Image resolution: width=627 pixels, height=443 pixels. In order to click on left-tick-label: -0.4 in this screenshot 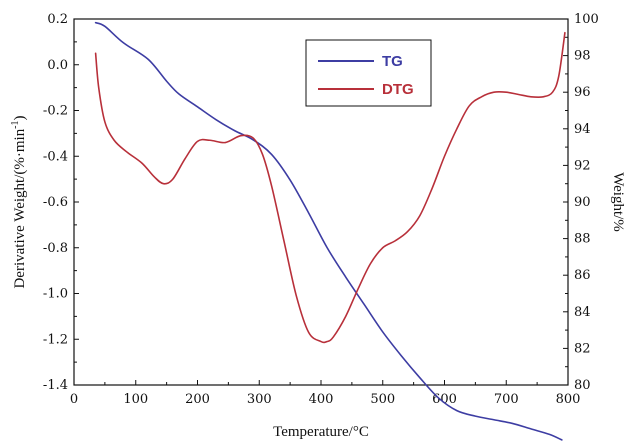, I will do `click(55, 156)`.